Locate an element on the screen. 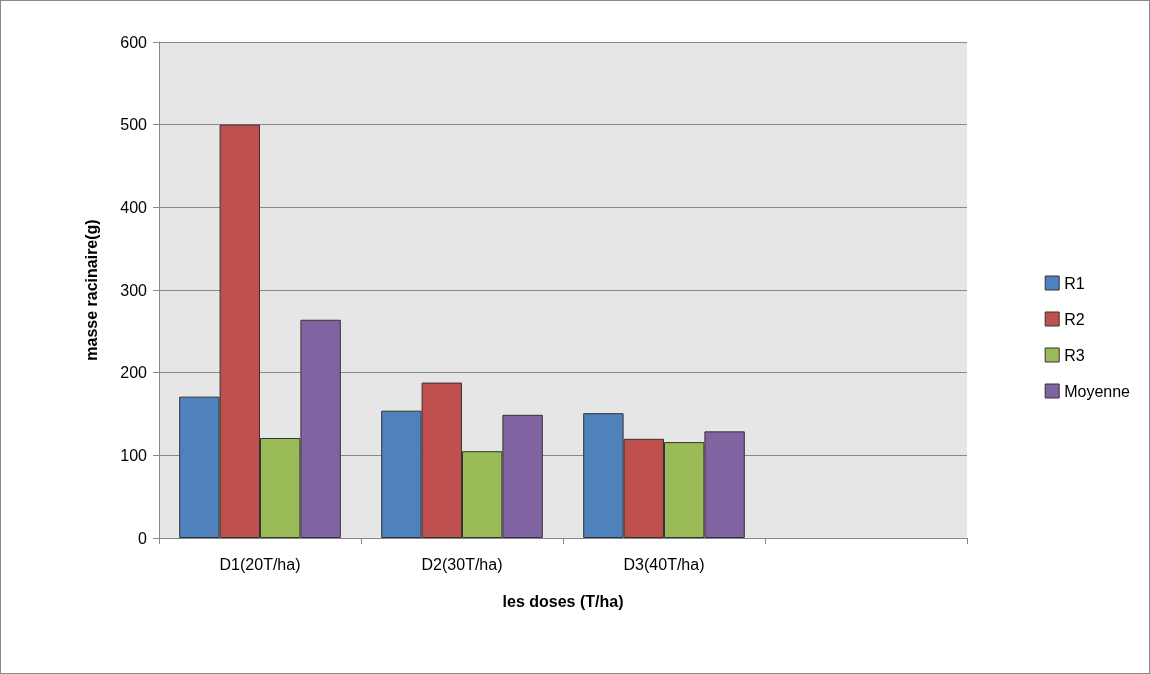  y-tick-label: 0 is located at coordinates (143, 538).